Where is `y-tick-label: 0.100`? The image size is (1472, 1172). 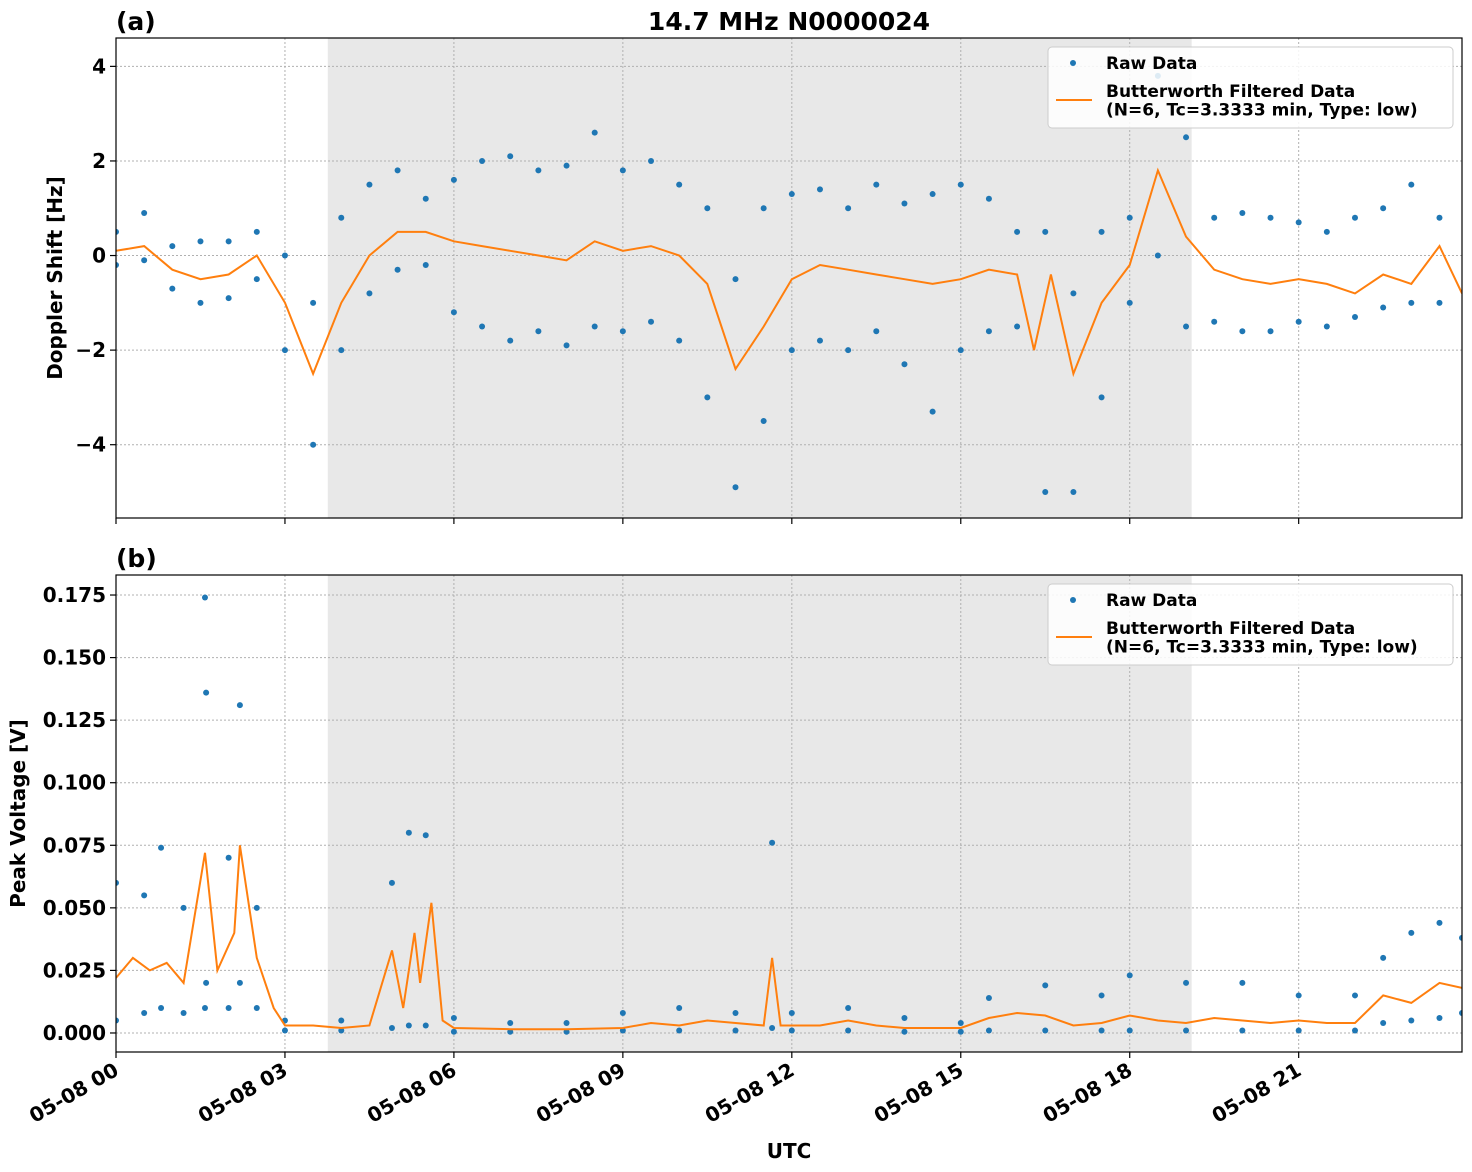
y-tick-label: 0.100 is located at coordinates (74, 783).